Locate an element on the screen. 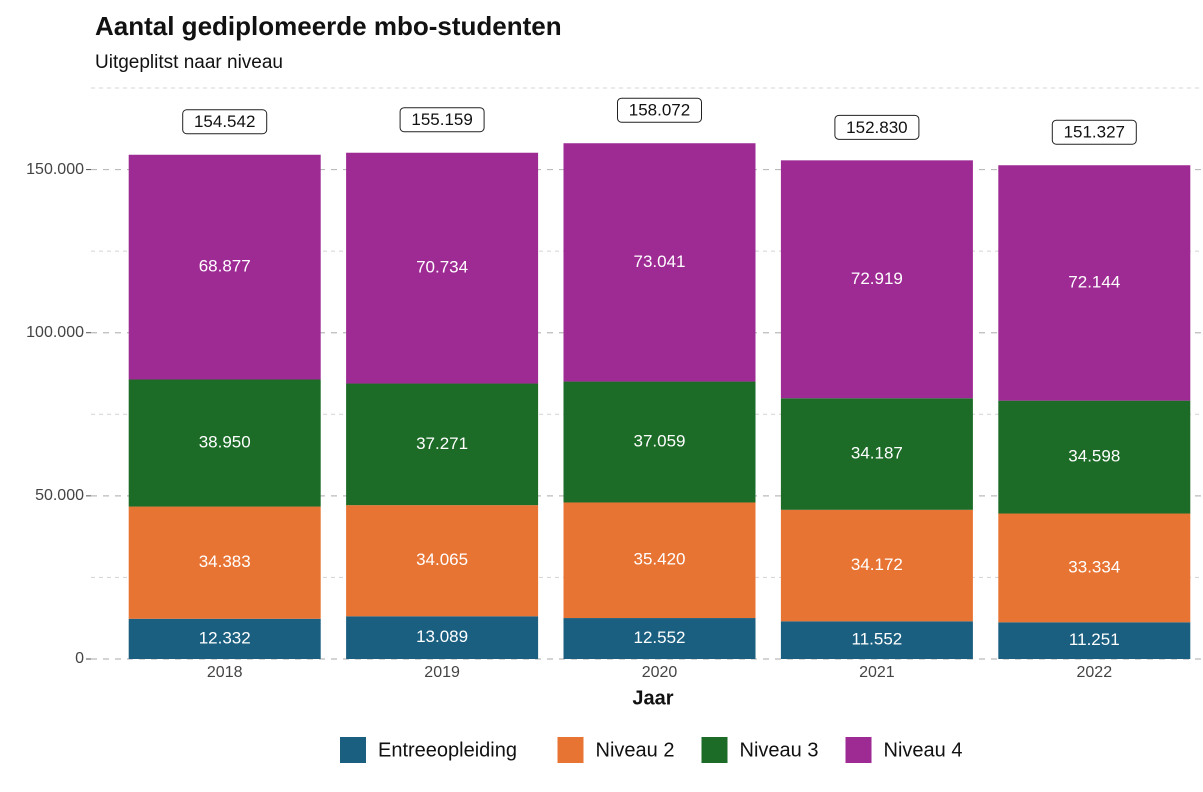 This screenshot has width=1203, height=792. value-label: 68.877 is located at coordinates (225, 266).